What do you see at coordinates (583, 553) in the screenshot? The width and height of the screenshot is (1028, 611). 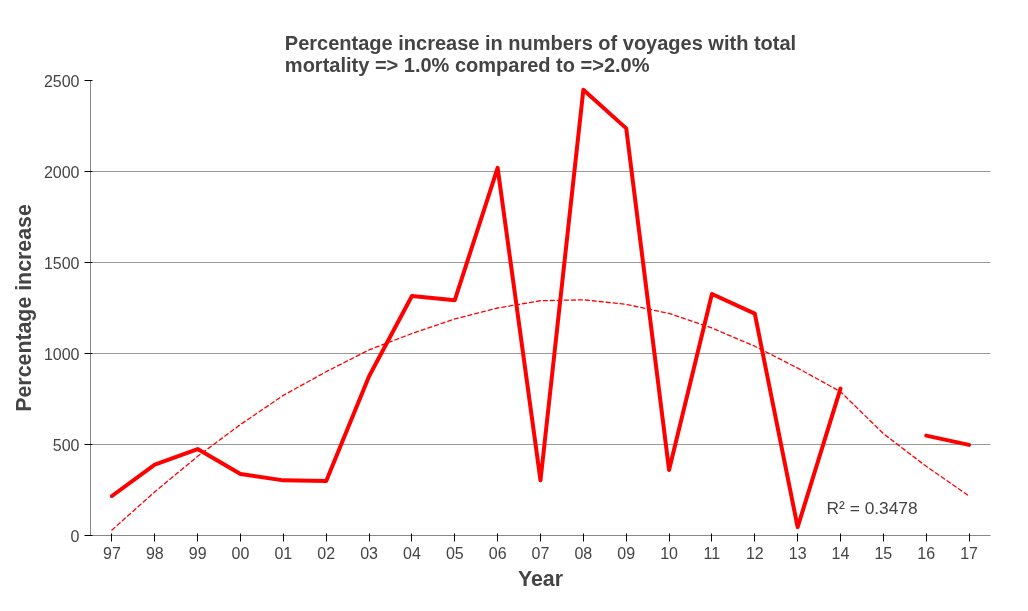 I see `x-tick-label: 08` at bounding box center [583, 553].